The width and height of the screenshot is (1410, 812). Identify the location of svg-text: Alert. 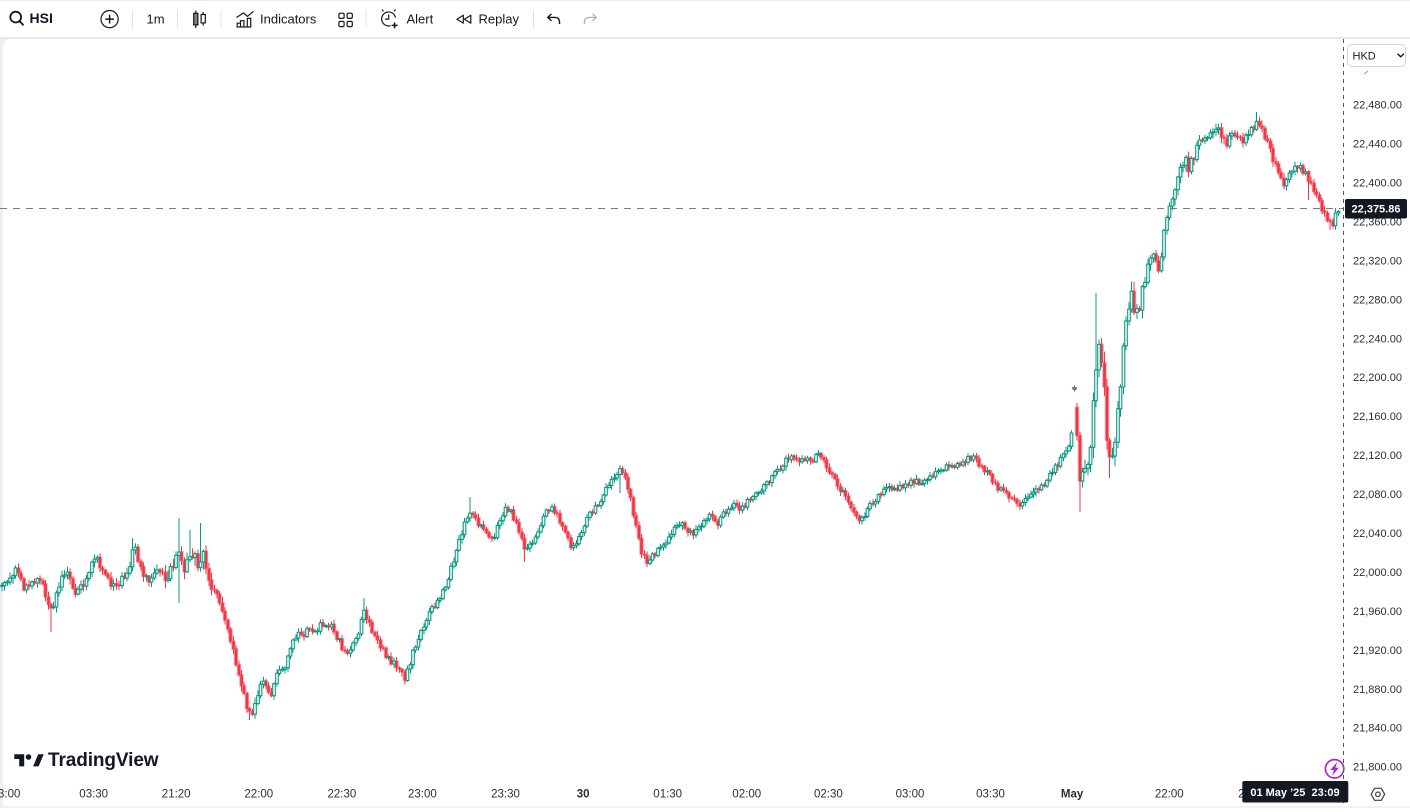
(420, 19).